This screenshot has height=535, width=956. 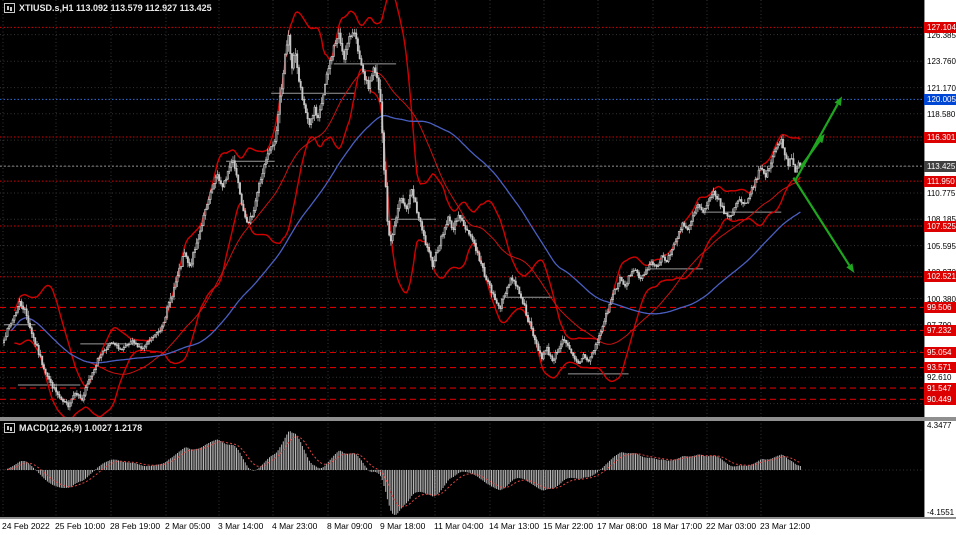 What do you see at coordinates (940, 399) in the screenshot?
I see `price-badge-red: 90.449` at bounding box center [940, 399].